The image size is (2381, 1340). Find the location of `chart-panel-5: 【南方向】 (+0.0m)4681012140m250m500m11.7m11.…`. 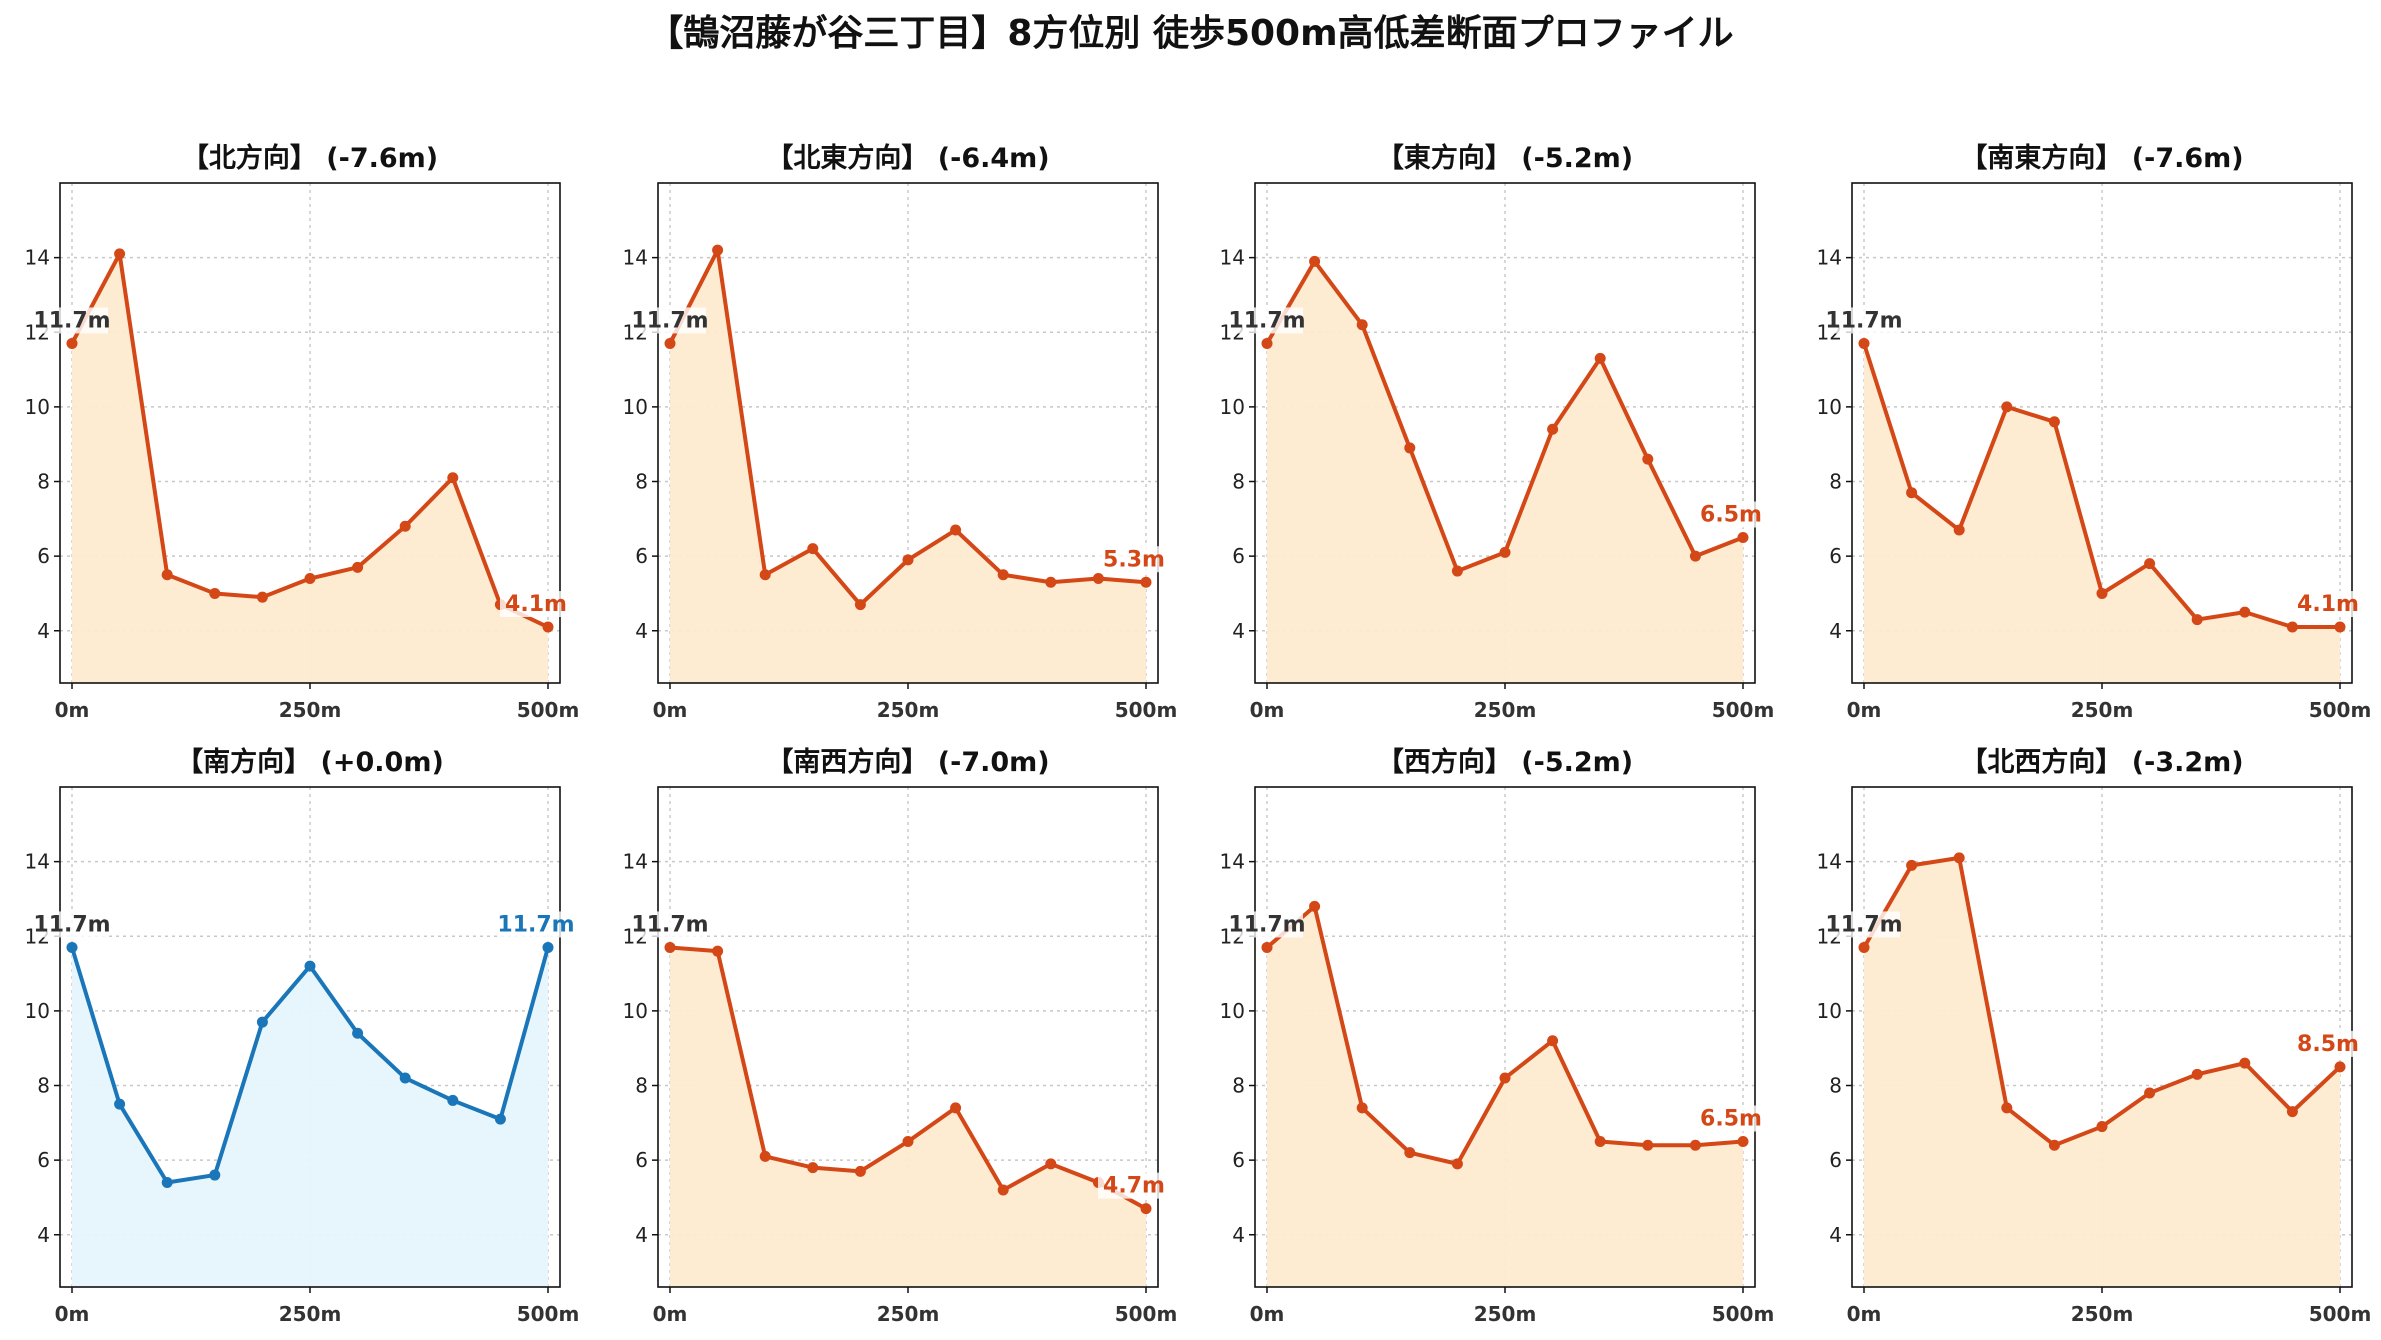

chart-panel-5: 【南方向】 (+0.0m)4681012140m250m500m11.7m11.… is located at coordinates (302, 1036).